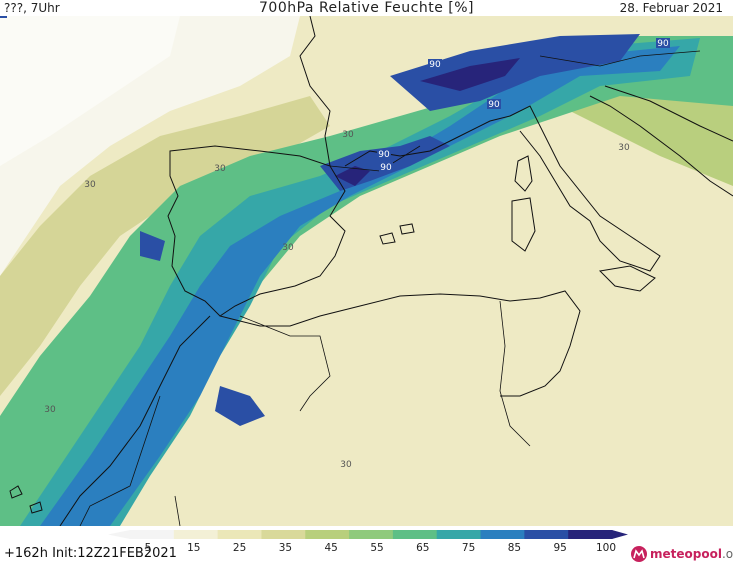  Describe the element at coordinates (90, 91) in the screenshot. I see `very-dry-region` at that location.